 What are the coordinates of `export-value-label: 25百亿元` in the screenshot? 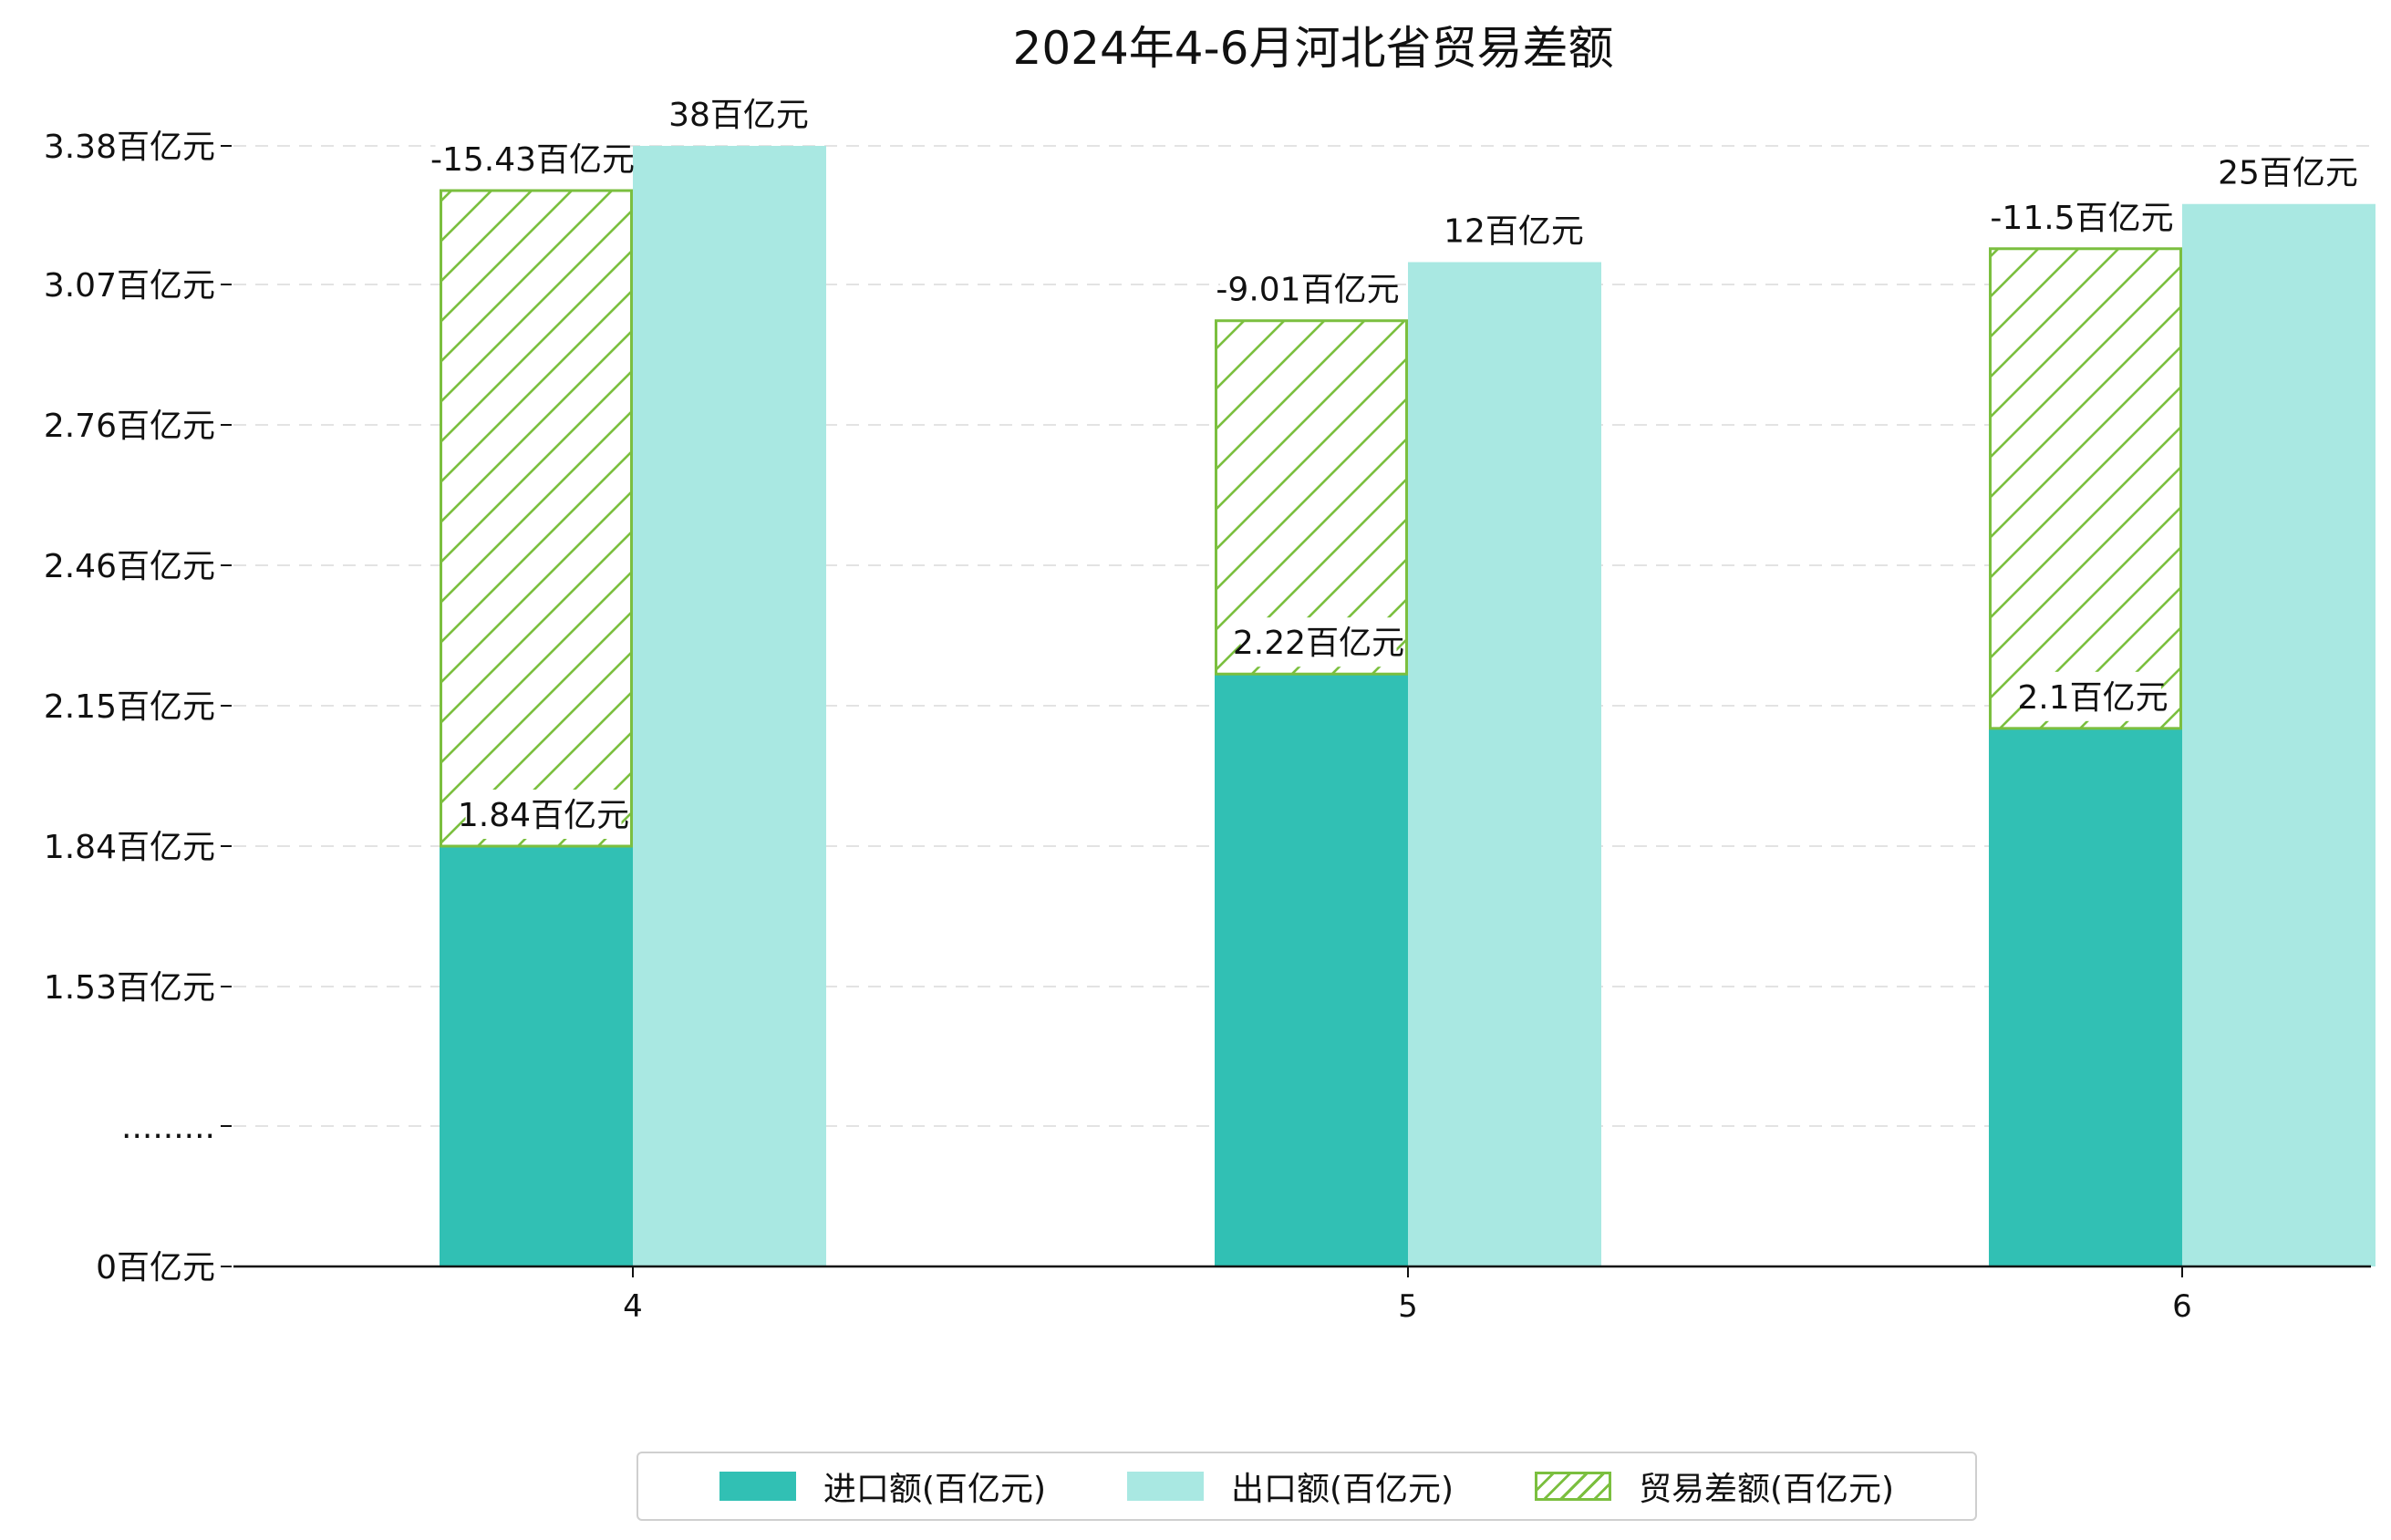 It's located at (2288, 173).